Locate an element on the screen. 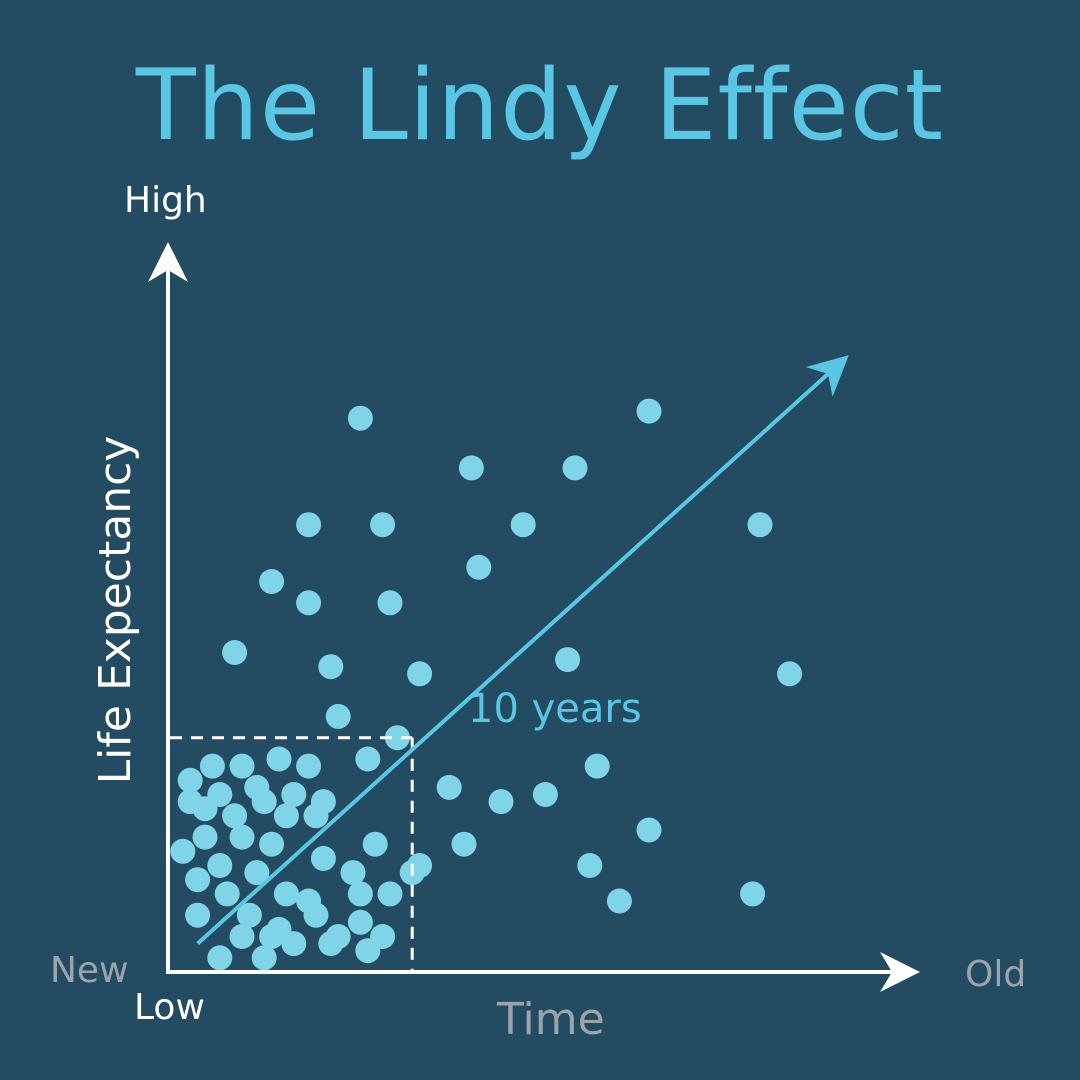  y-axis-low-label: Low is located at coordinates (169, 1007).